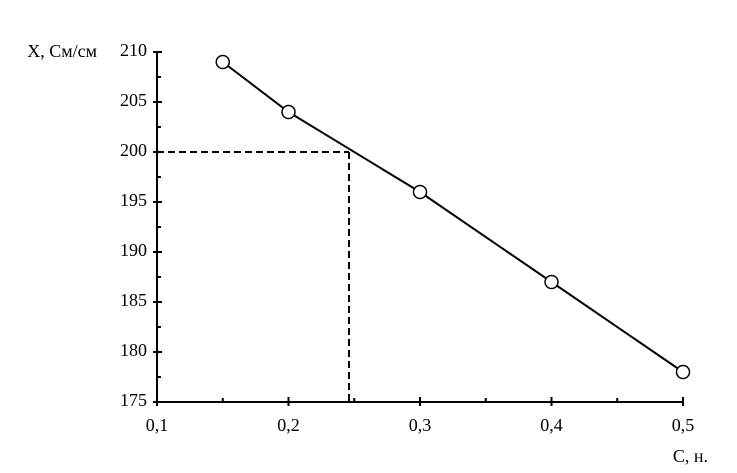 The height and width of the screenshot is (473, 737). Describe the element at coordinates (551, 425) in the screenshot. I see `x-tick-label: 0,4` at that location.